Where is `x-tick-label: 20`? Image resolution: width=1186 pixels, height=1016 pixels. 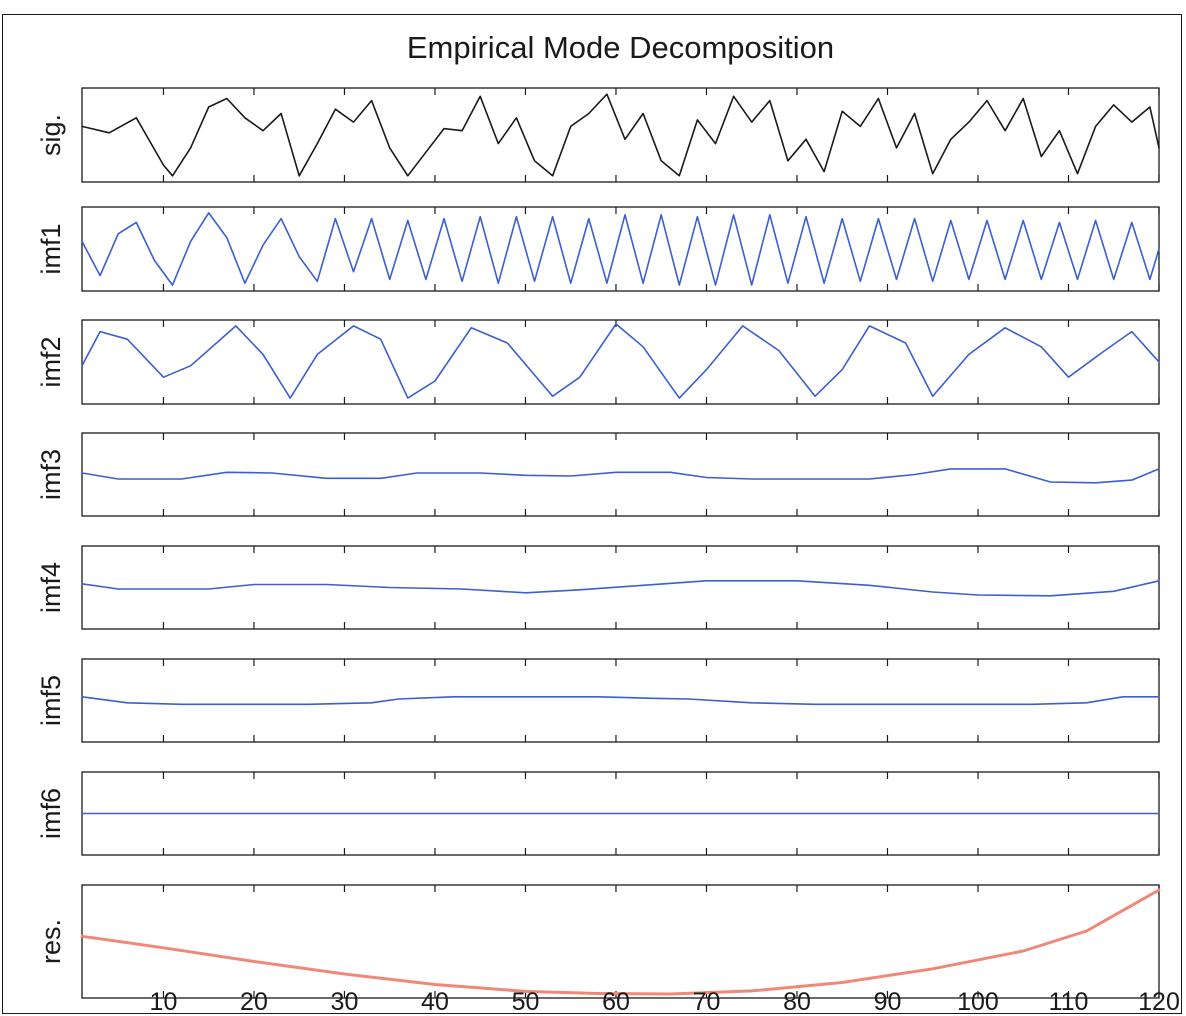 x-tick-label: 20 is located at coordinates (254, 1002).